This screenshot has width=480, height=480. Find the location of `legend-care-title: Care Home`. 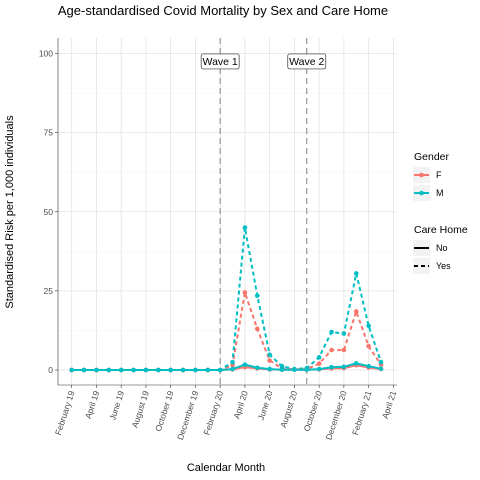

legend-care-title: Care Home is located at coordinates (441, 230).